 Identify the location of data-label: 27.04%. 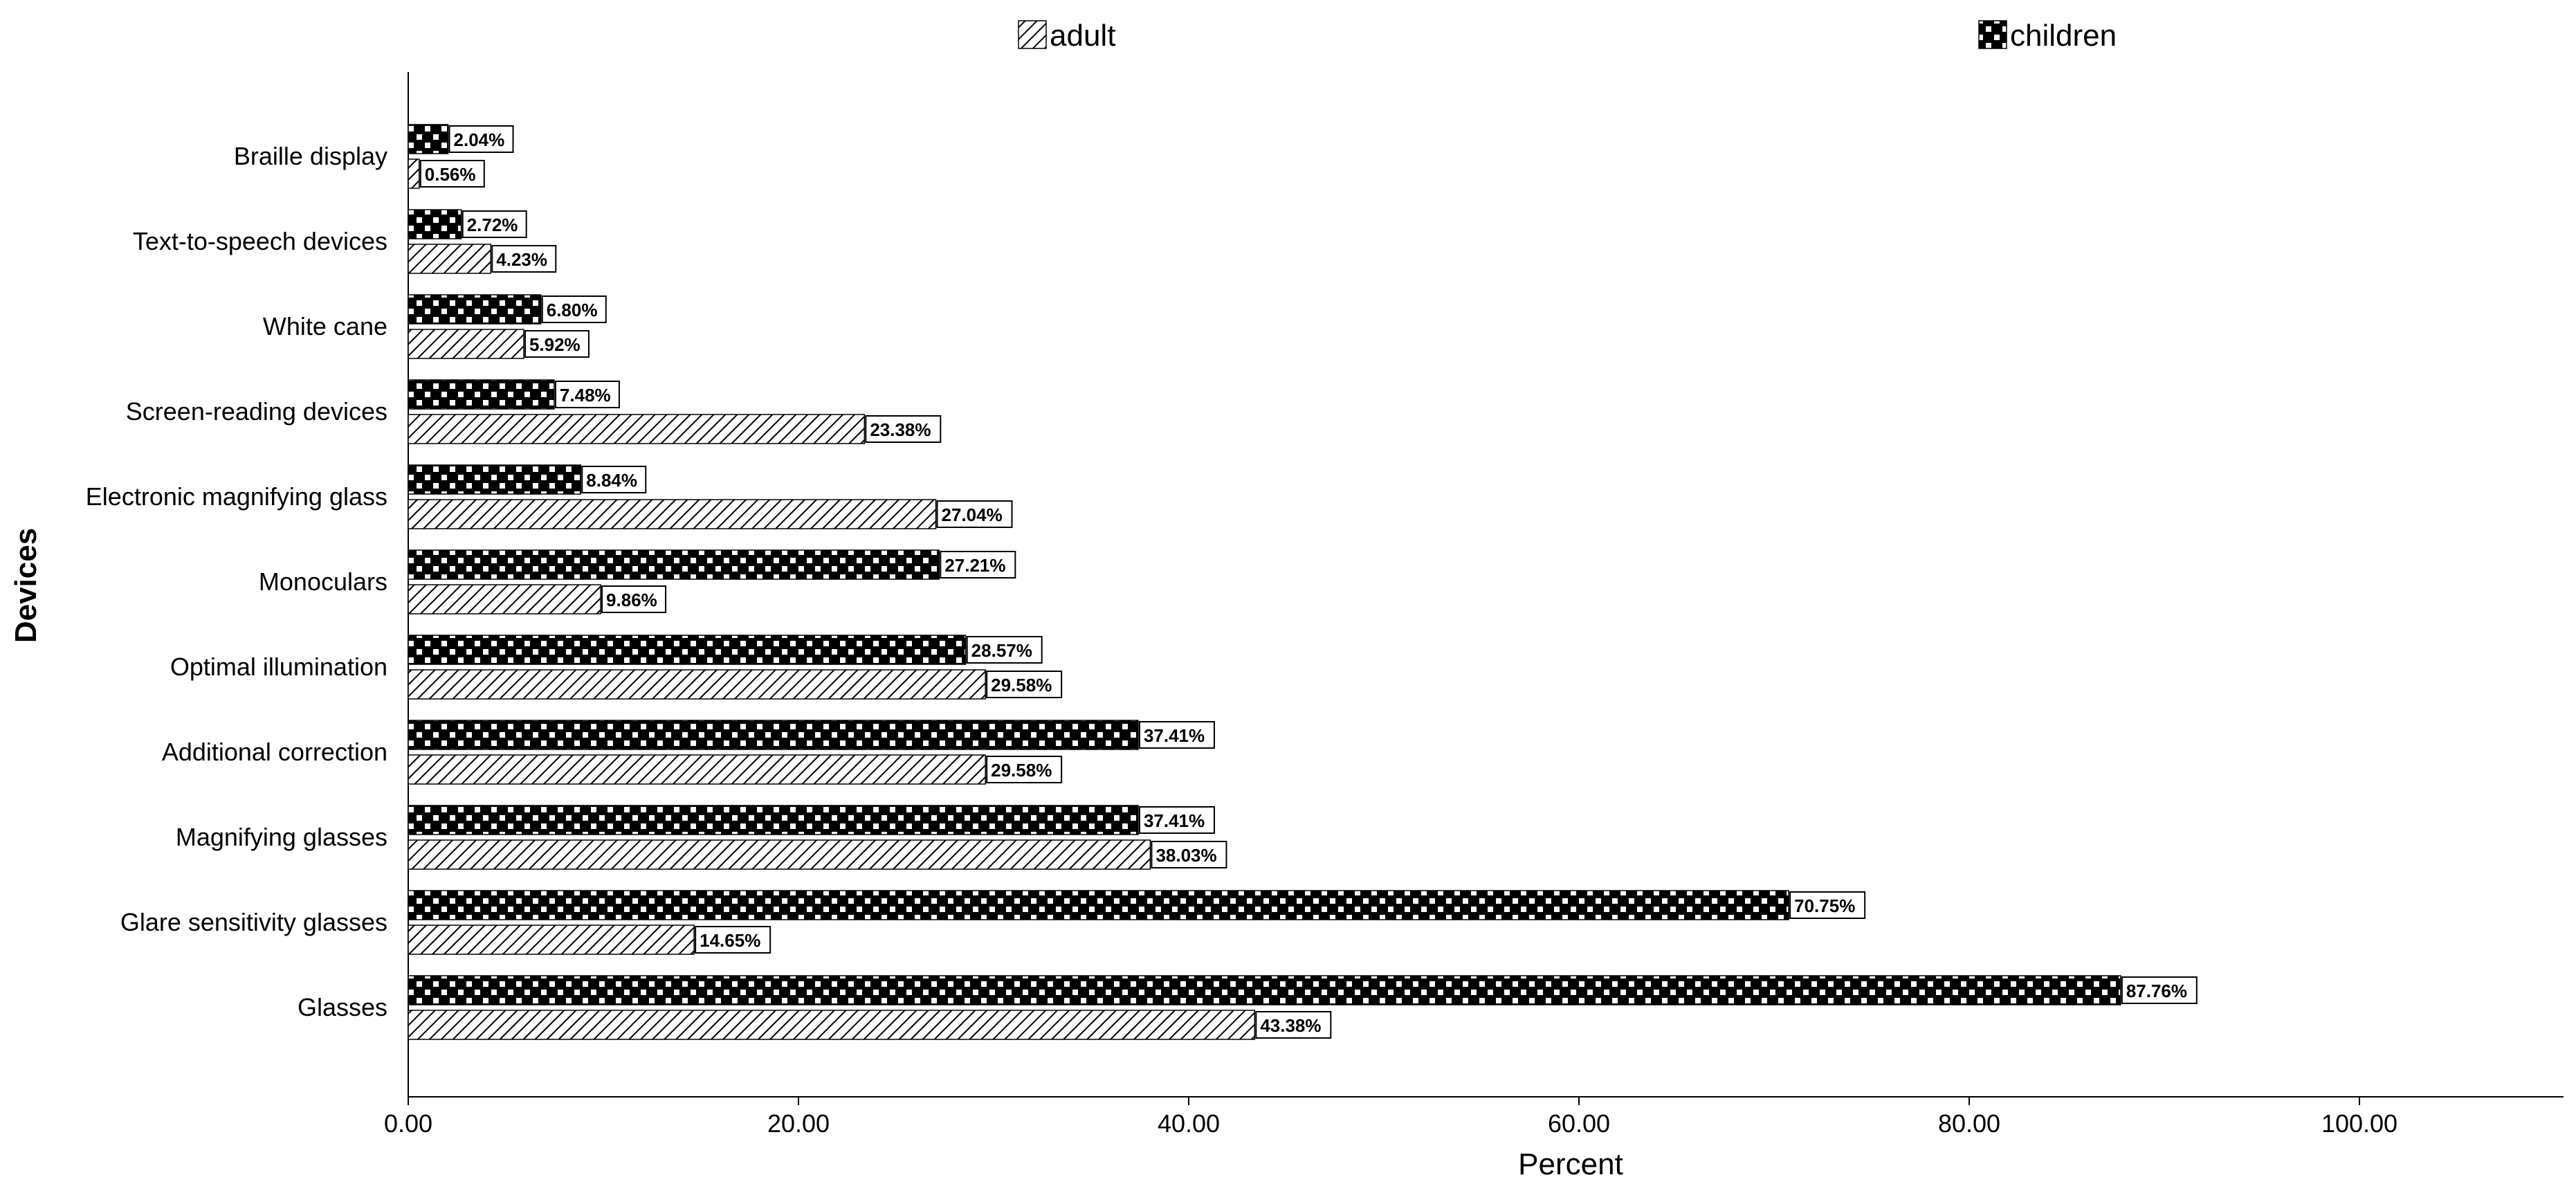
(973, 515).